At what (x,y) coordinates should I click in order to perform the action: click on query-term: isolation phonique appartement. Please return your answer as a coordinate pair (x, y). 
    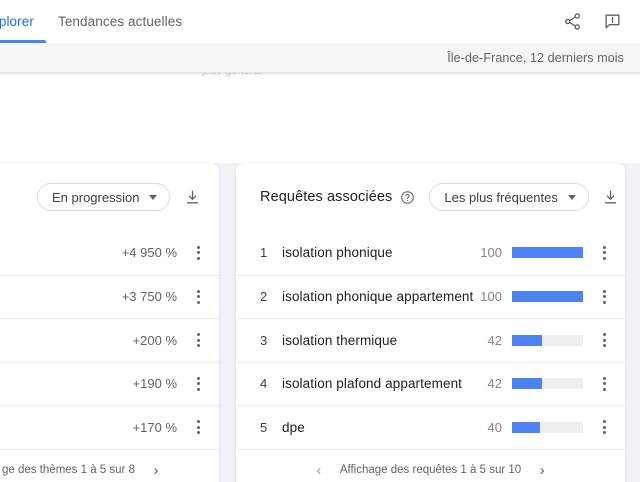
    Looking at the image, I should click on (378, 297).